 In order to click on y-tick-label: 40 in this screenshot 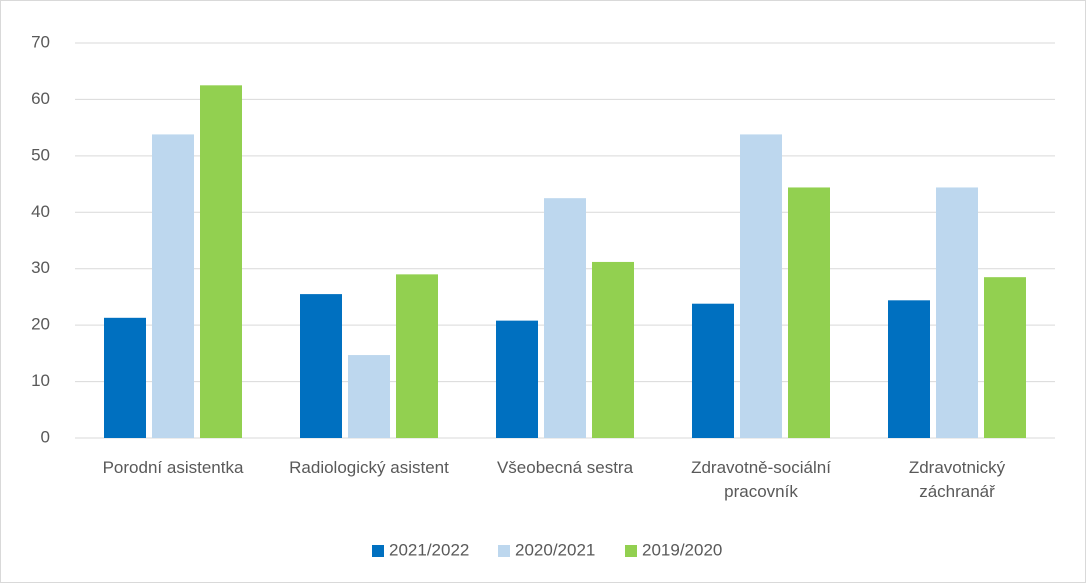, I will do `click(40, 211)`.